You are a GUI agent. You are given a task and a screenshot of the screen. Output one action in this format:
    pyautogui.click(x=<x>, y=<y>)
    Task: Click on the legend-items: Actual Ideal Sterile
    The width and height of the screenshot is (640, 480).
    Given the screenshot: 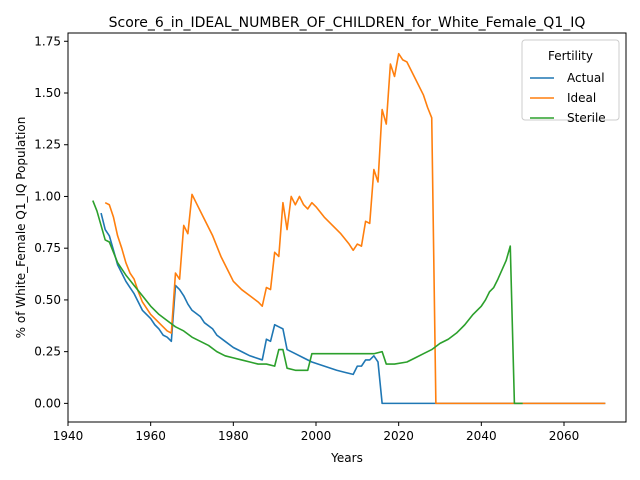 What is the action you would take?
    pyautogui.click(x=568, y=98)
    